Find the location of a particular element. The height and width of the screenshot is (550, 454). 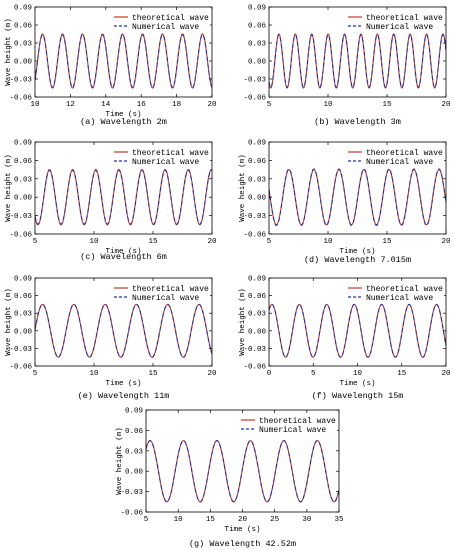

panel-caption: (c) Wavelength 6m is located at coordinates (123, 257).